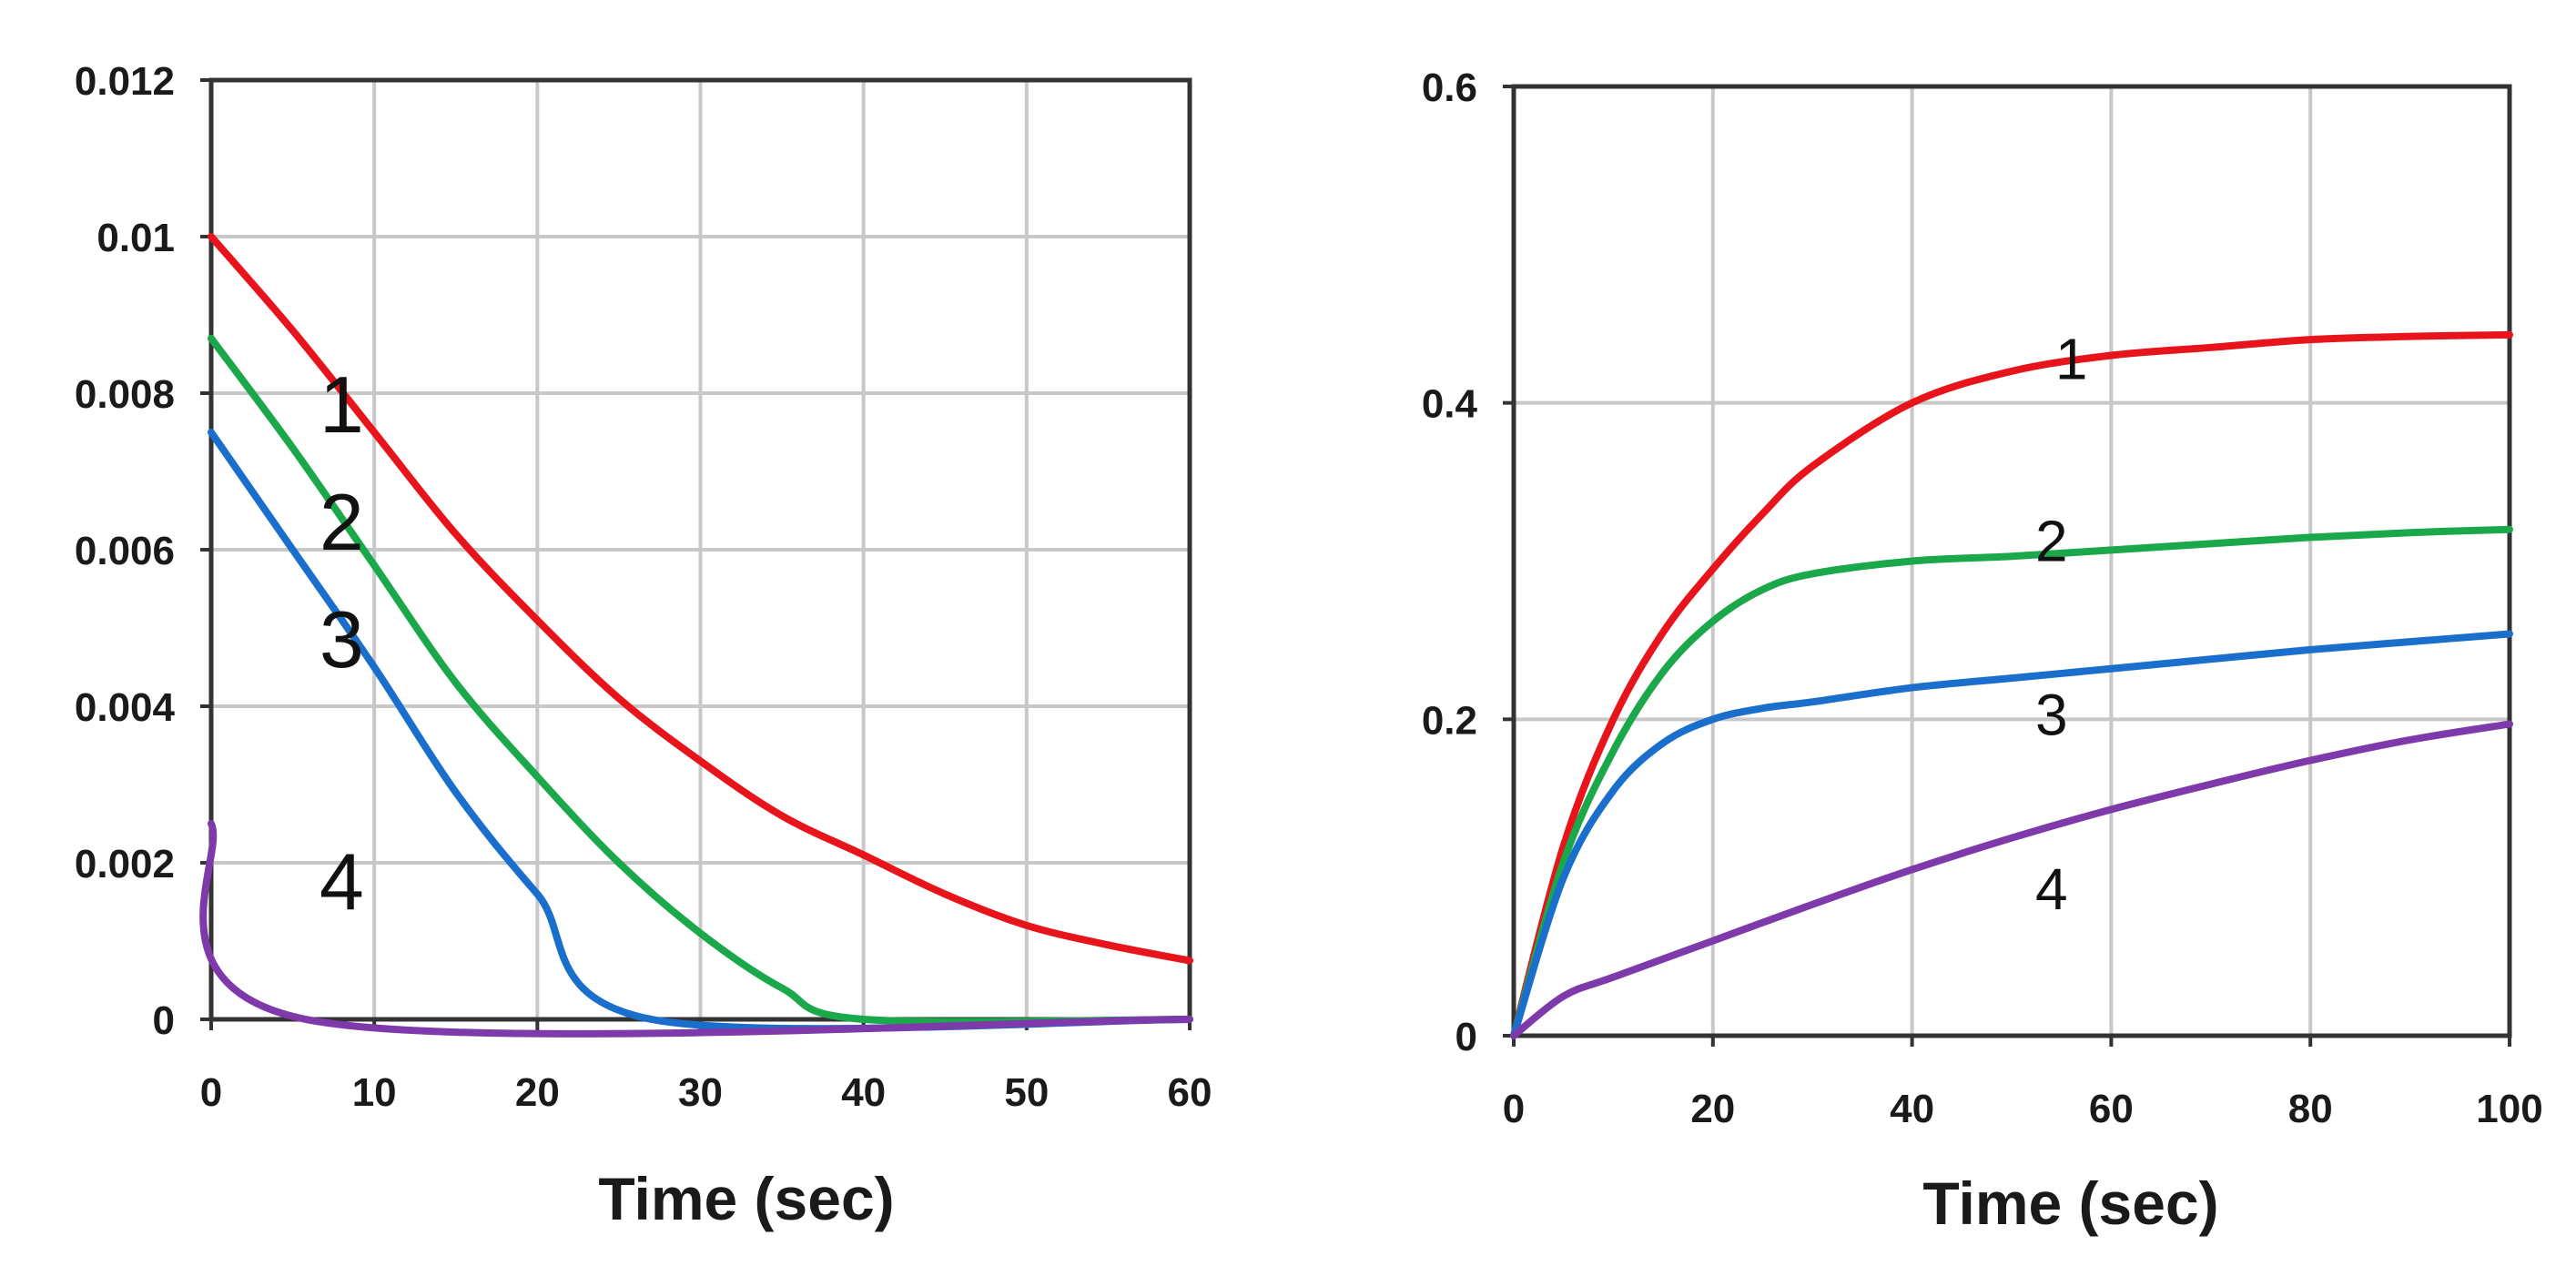 The width and height of the screenshot is (2576, 1286). I want to click on y-tick-label: 0.6, so click(1449, 88).